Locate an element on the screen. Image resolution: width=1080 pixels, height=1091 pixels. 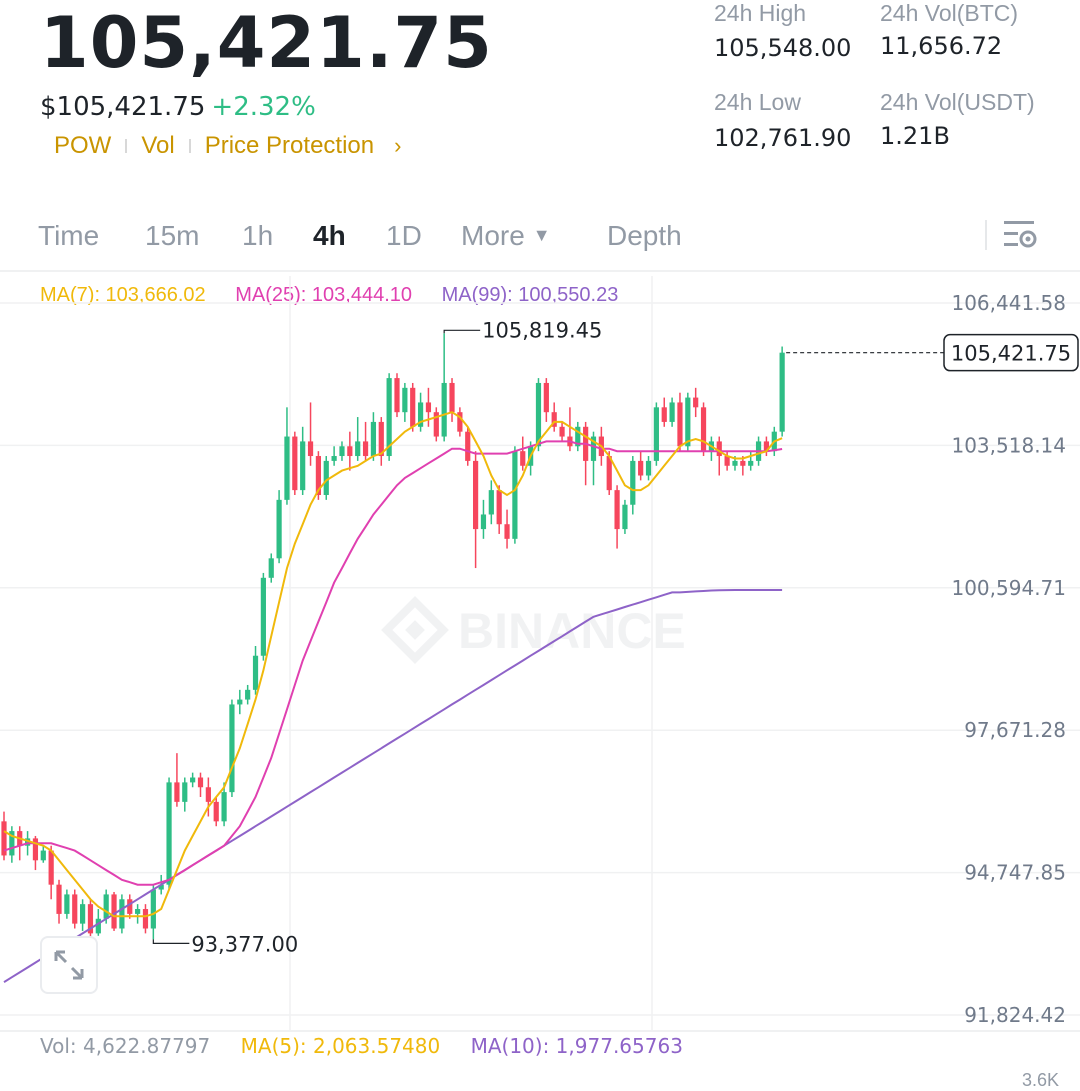
stat-high-value: 105,548.00 is located at coordinates (783, 48).